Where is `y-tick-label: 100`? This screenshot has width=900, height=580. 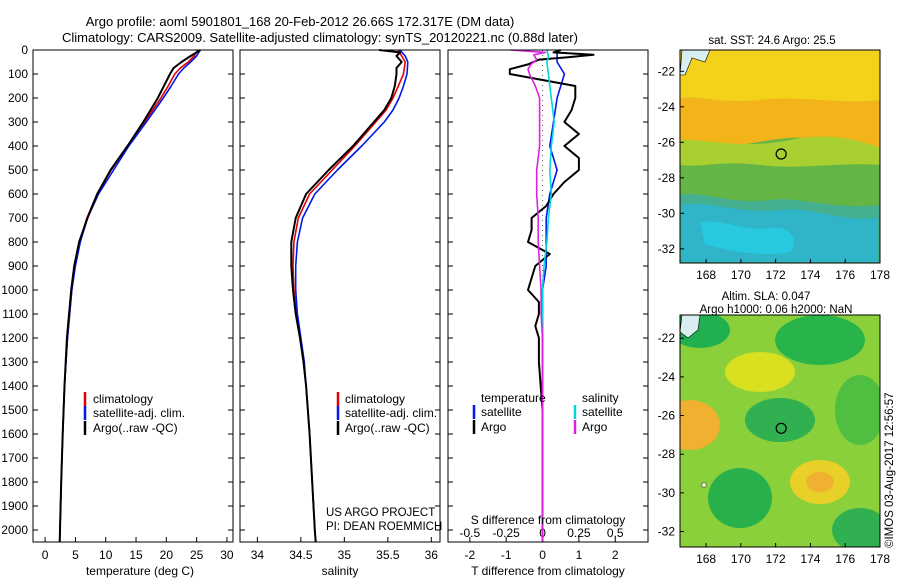
y-tick-label: 100 is located at coordinates (18, 74).